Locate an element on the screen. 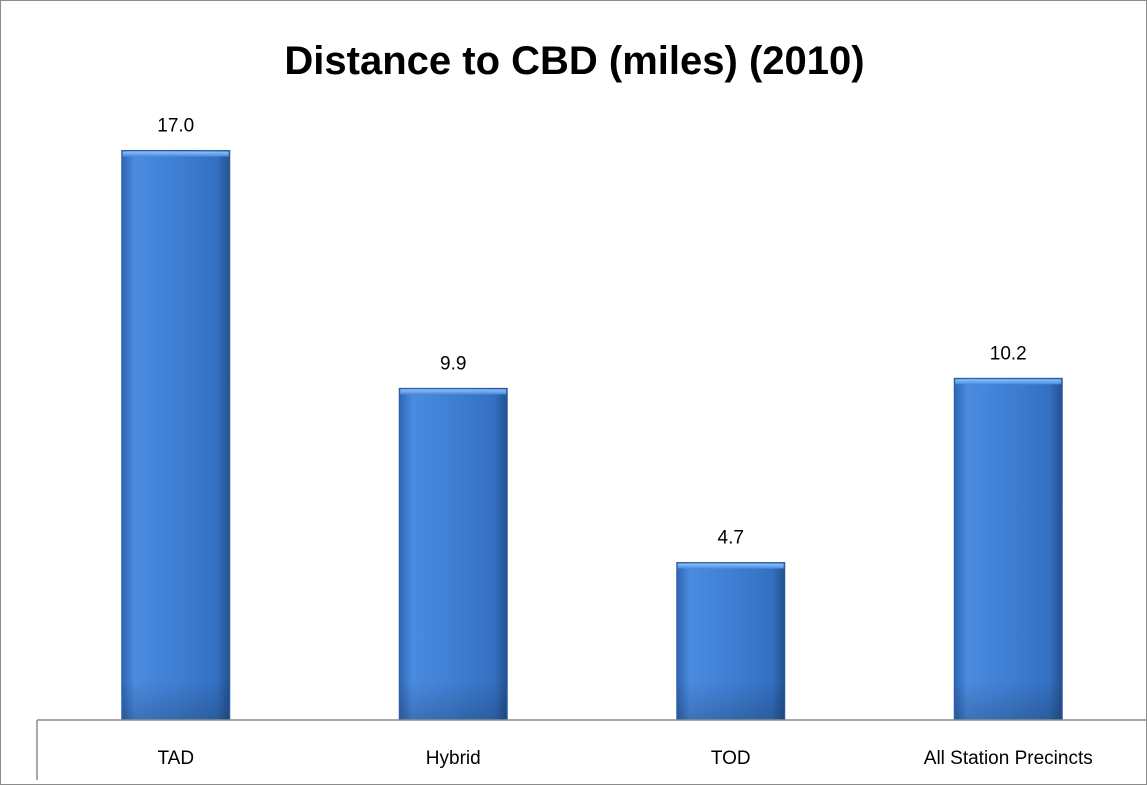  bar-tad is located at coordinates (176, 435).